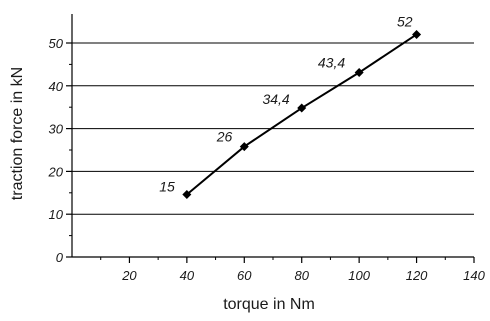 The width and height of the screenshot is (490, 321). I want to click on x-tick-label: 40, so click(187, 275).